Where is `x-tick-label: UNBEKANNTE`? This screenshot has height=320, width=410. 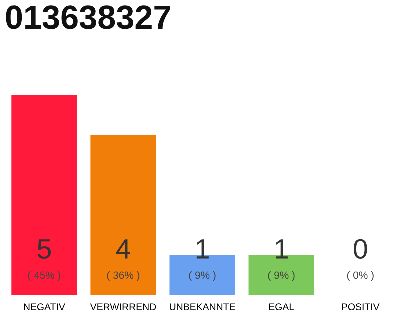
x-tick-label: UNBEKANNTE is located at coordinates (203, 307).